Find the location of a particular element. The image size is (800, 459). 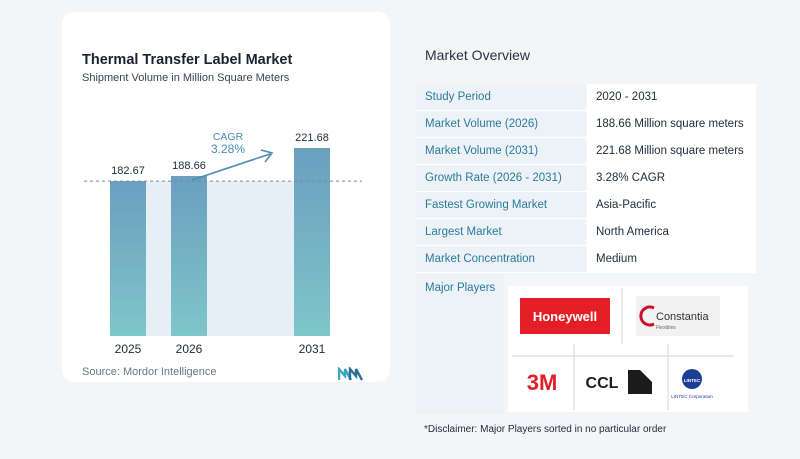

lintec-name: LINTEC is located at coordinates (692, 380).